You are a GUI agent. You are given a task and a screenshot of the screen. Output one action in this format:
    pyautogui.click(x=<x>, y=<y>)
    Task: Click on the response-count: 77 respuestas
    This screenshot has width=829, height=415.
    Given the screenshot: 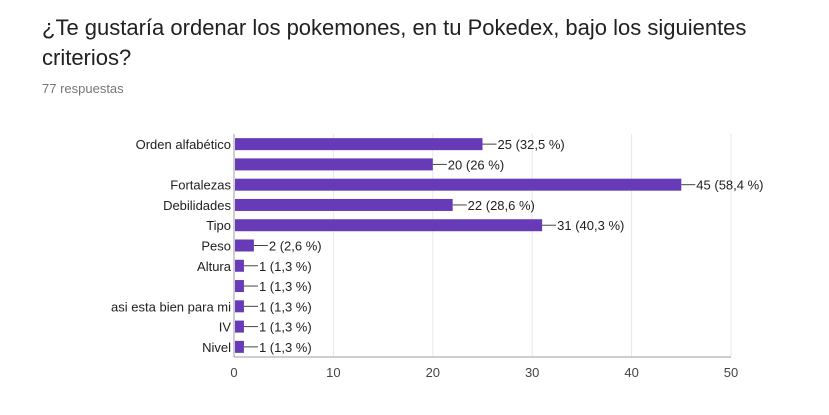 What is the action you would take?
    pyautogui.click(x=83, y=88)
    